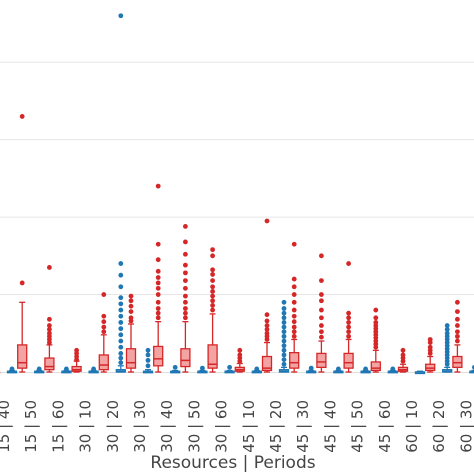 Image resolution: width=474 pixels, height=474 pixels. What do you see at coordinates (303, 426) in the screenshot?
I see `x-tick-label: 45 | 30` at bounding box center [303, 426].